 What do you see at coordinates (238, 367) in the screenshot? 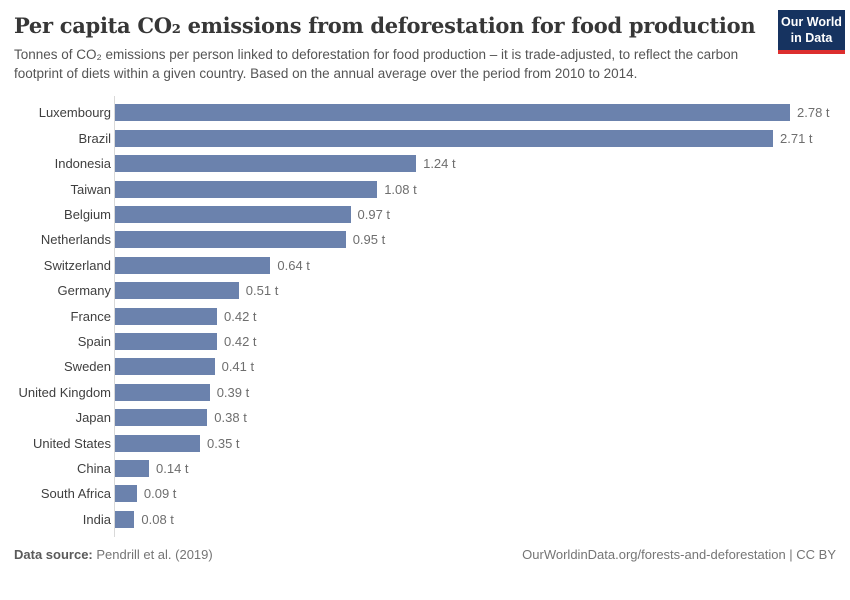
I see `value-label: 0.41 t` at bounding box center [238, 367].